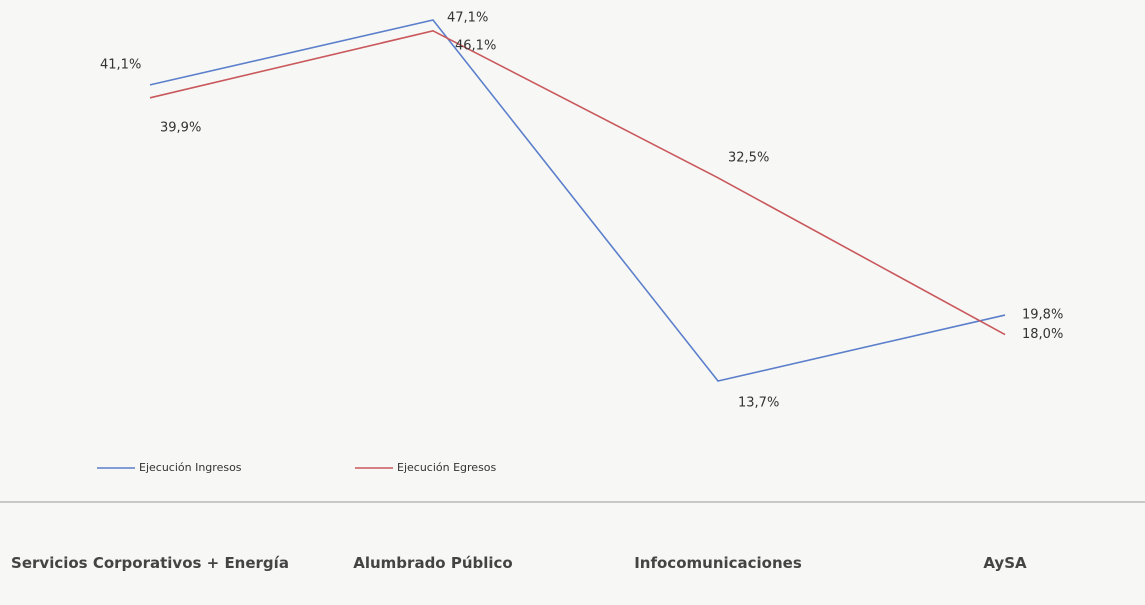 The image size is (1145, 605). I want to click on data-label: 13,7%, so click(758, 403).